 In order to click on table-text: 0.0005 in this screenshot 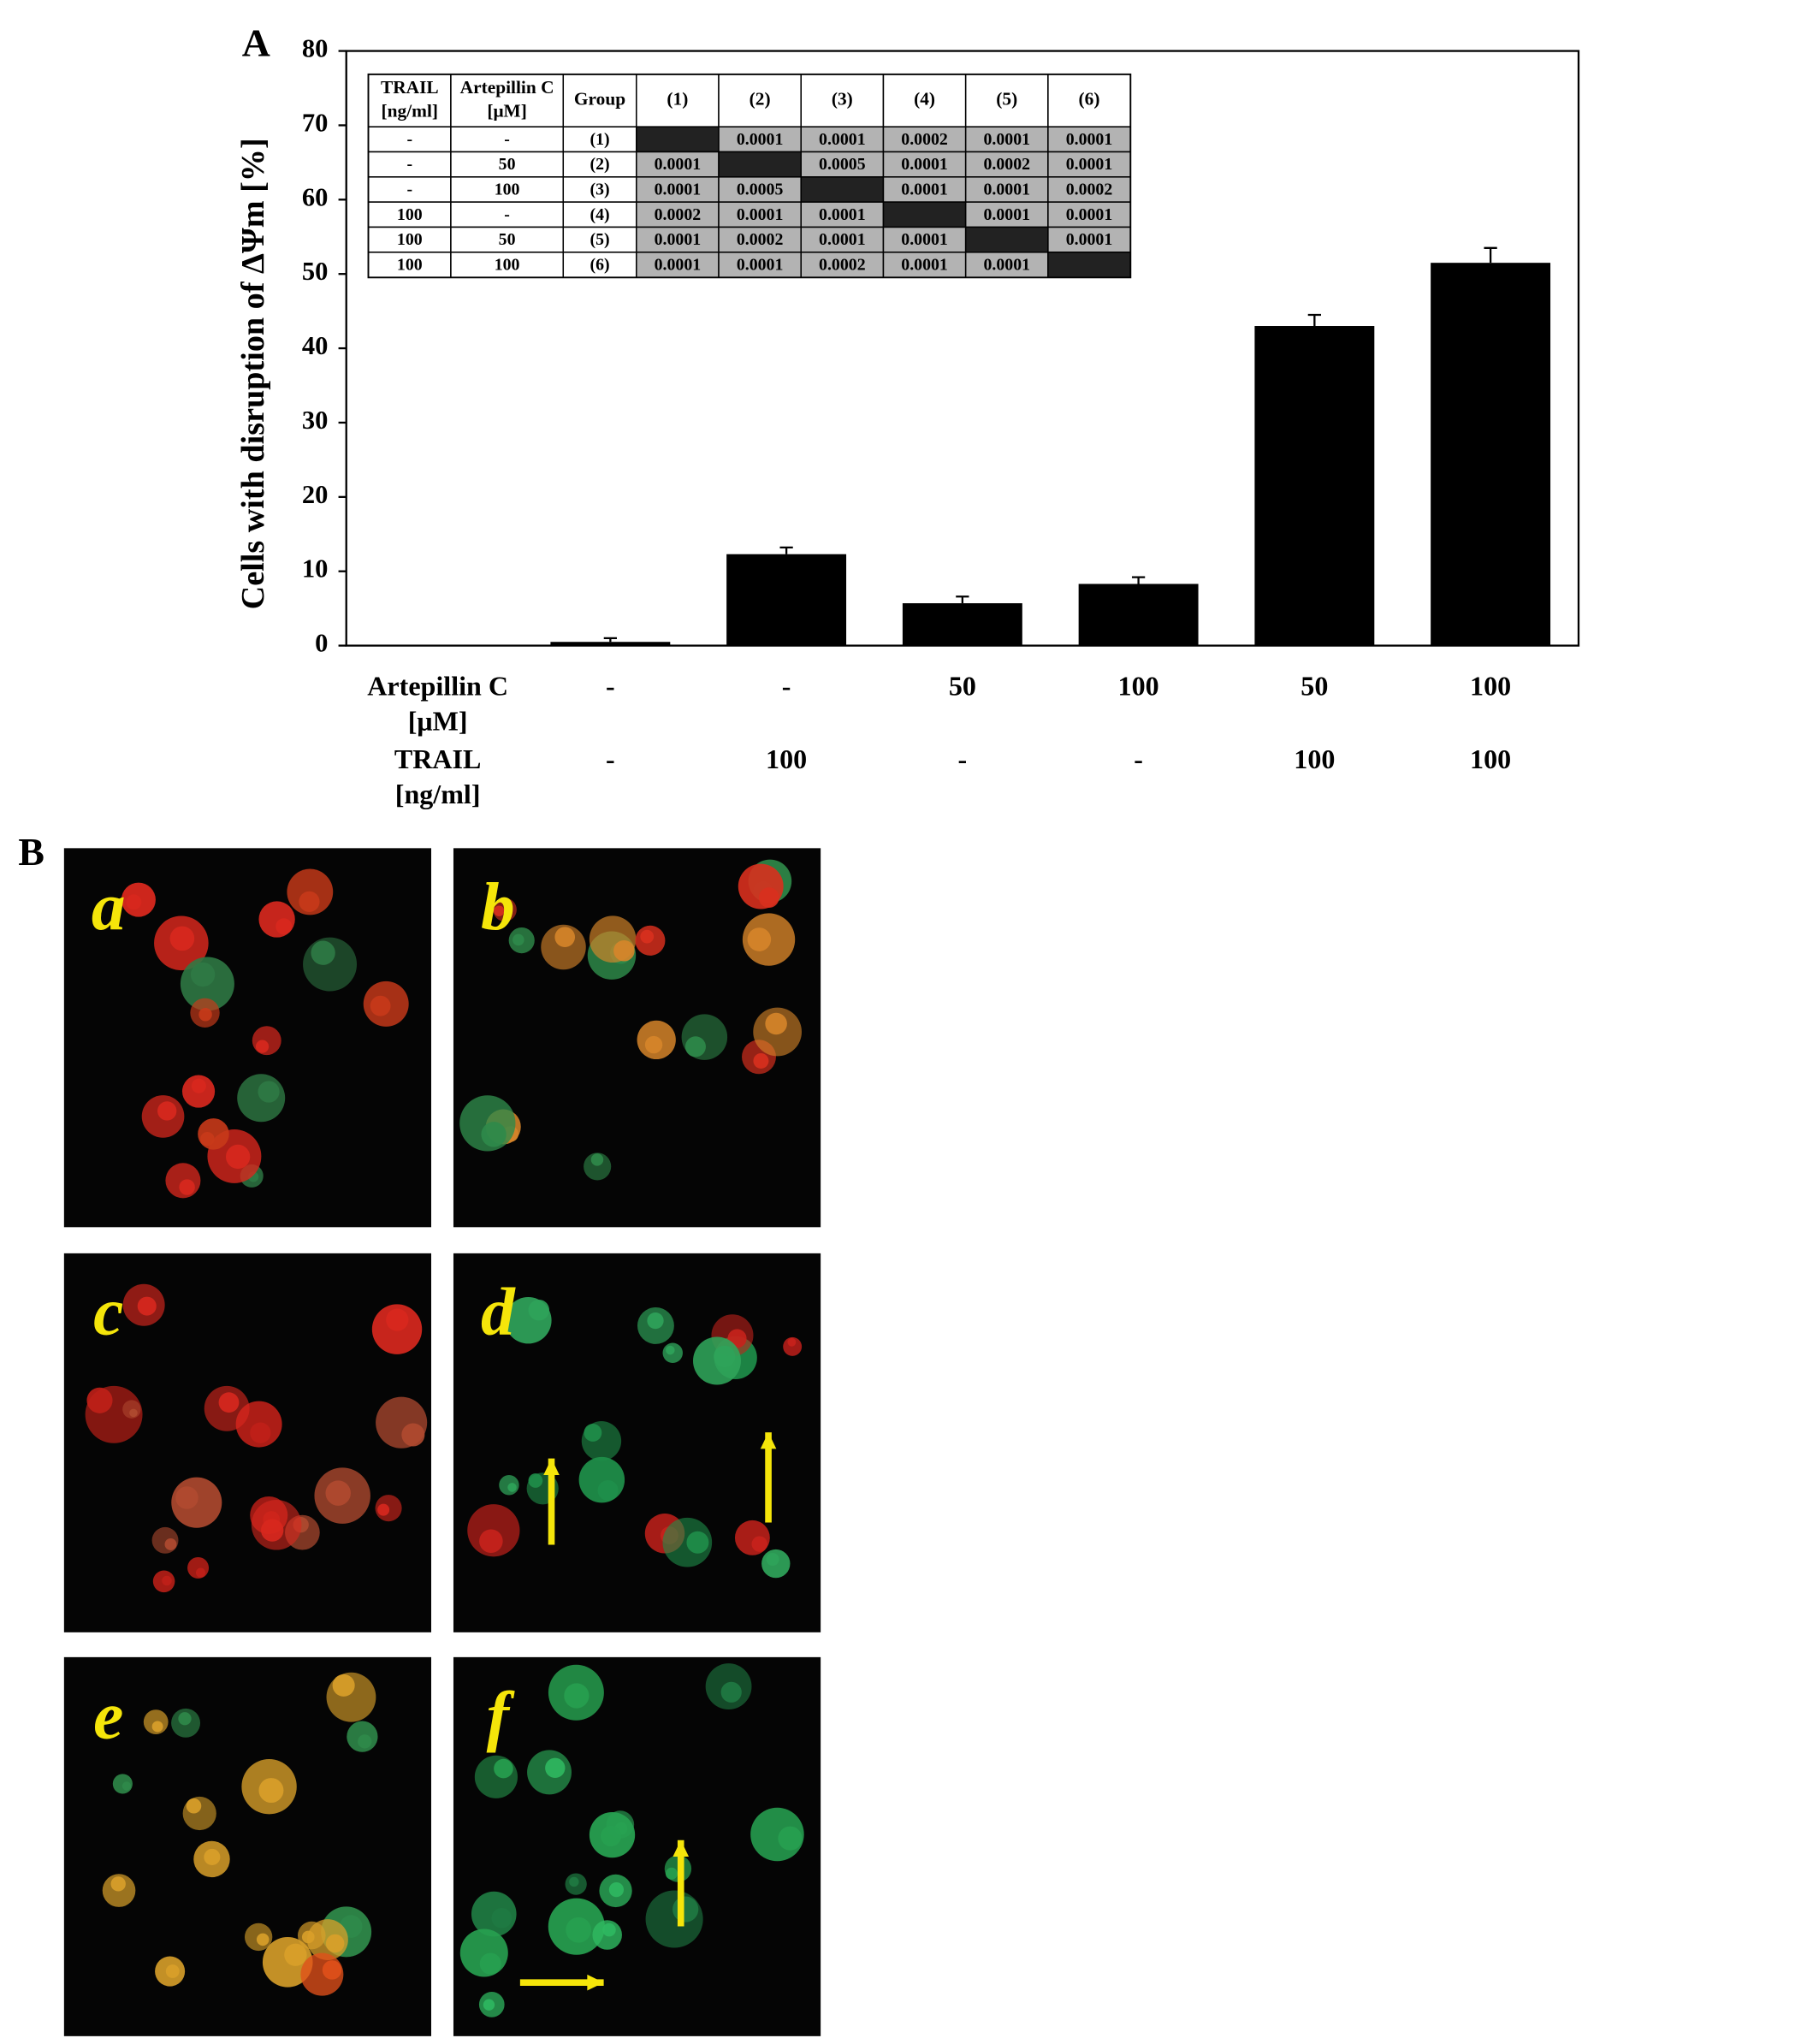, I will do `click(760, 190)`.